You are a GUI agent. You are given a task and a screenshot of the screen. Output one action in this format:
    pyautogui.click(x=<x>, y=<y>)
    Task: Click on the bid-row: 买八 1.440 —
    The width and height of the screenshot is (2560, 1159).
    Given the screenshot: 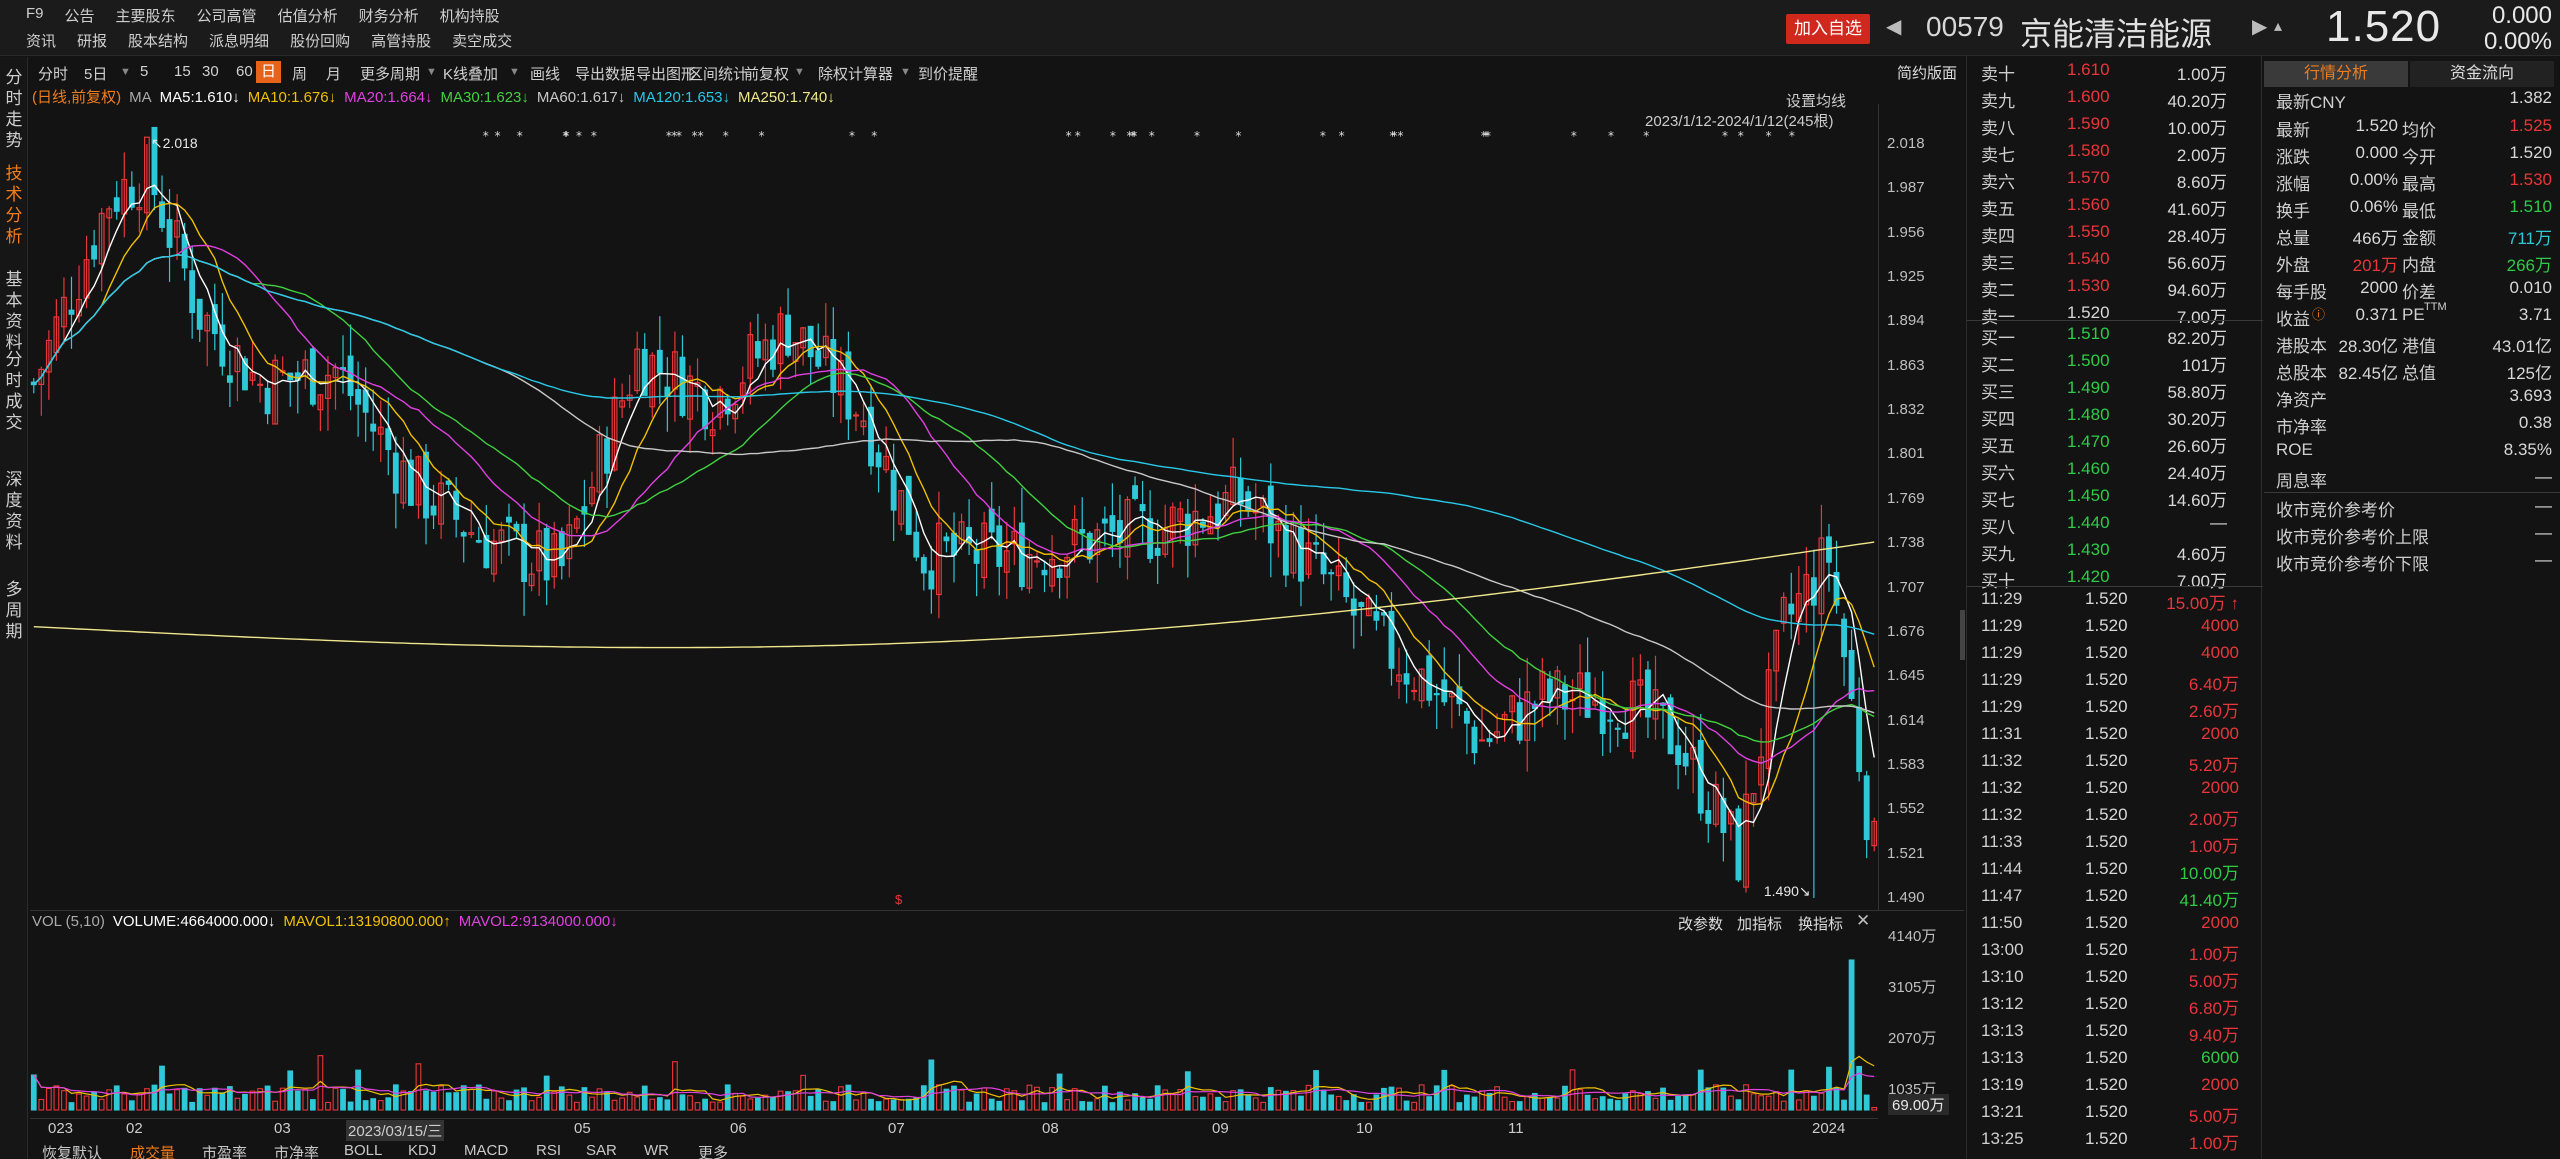 What is the action you would take?
    pyautogui.click(x=2115, y=526)
    